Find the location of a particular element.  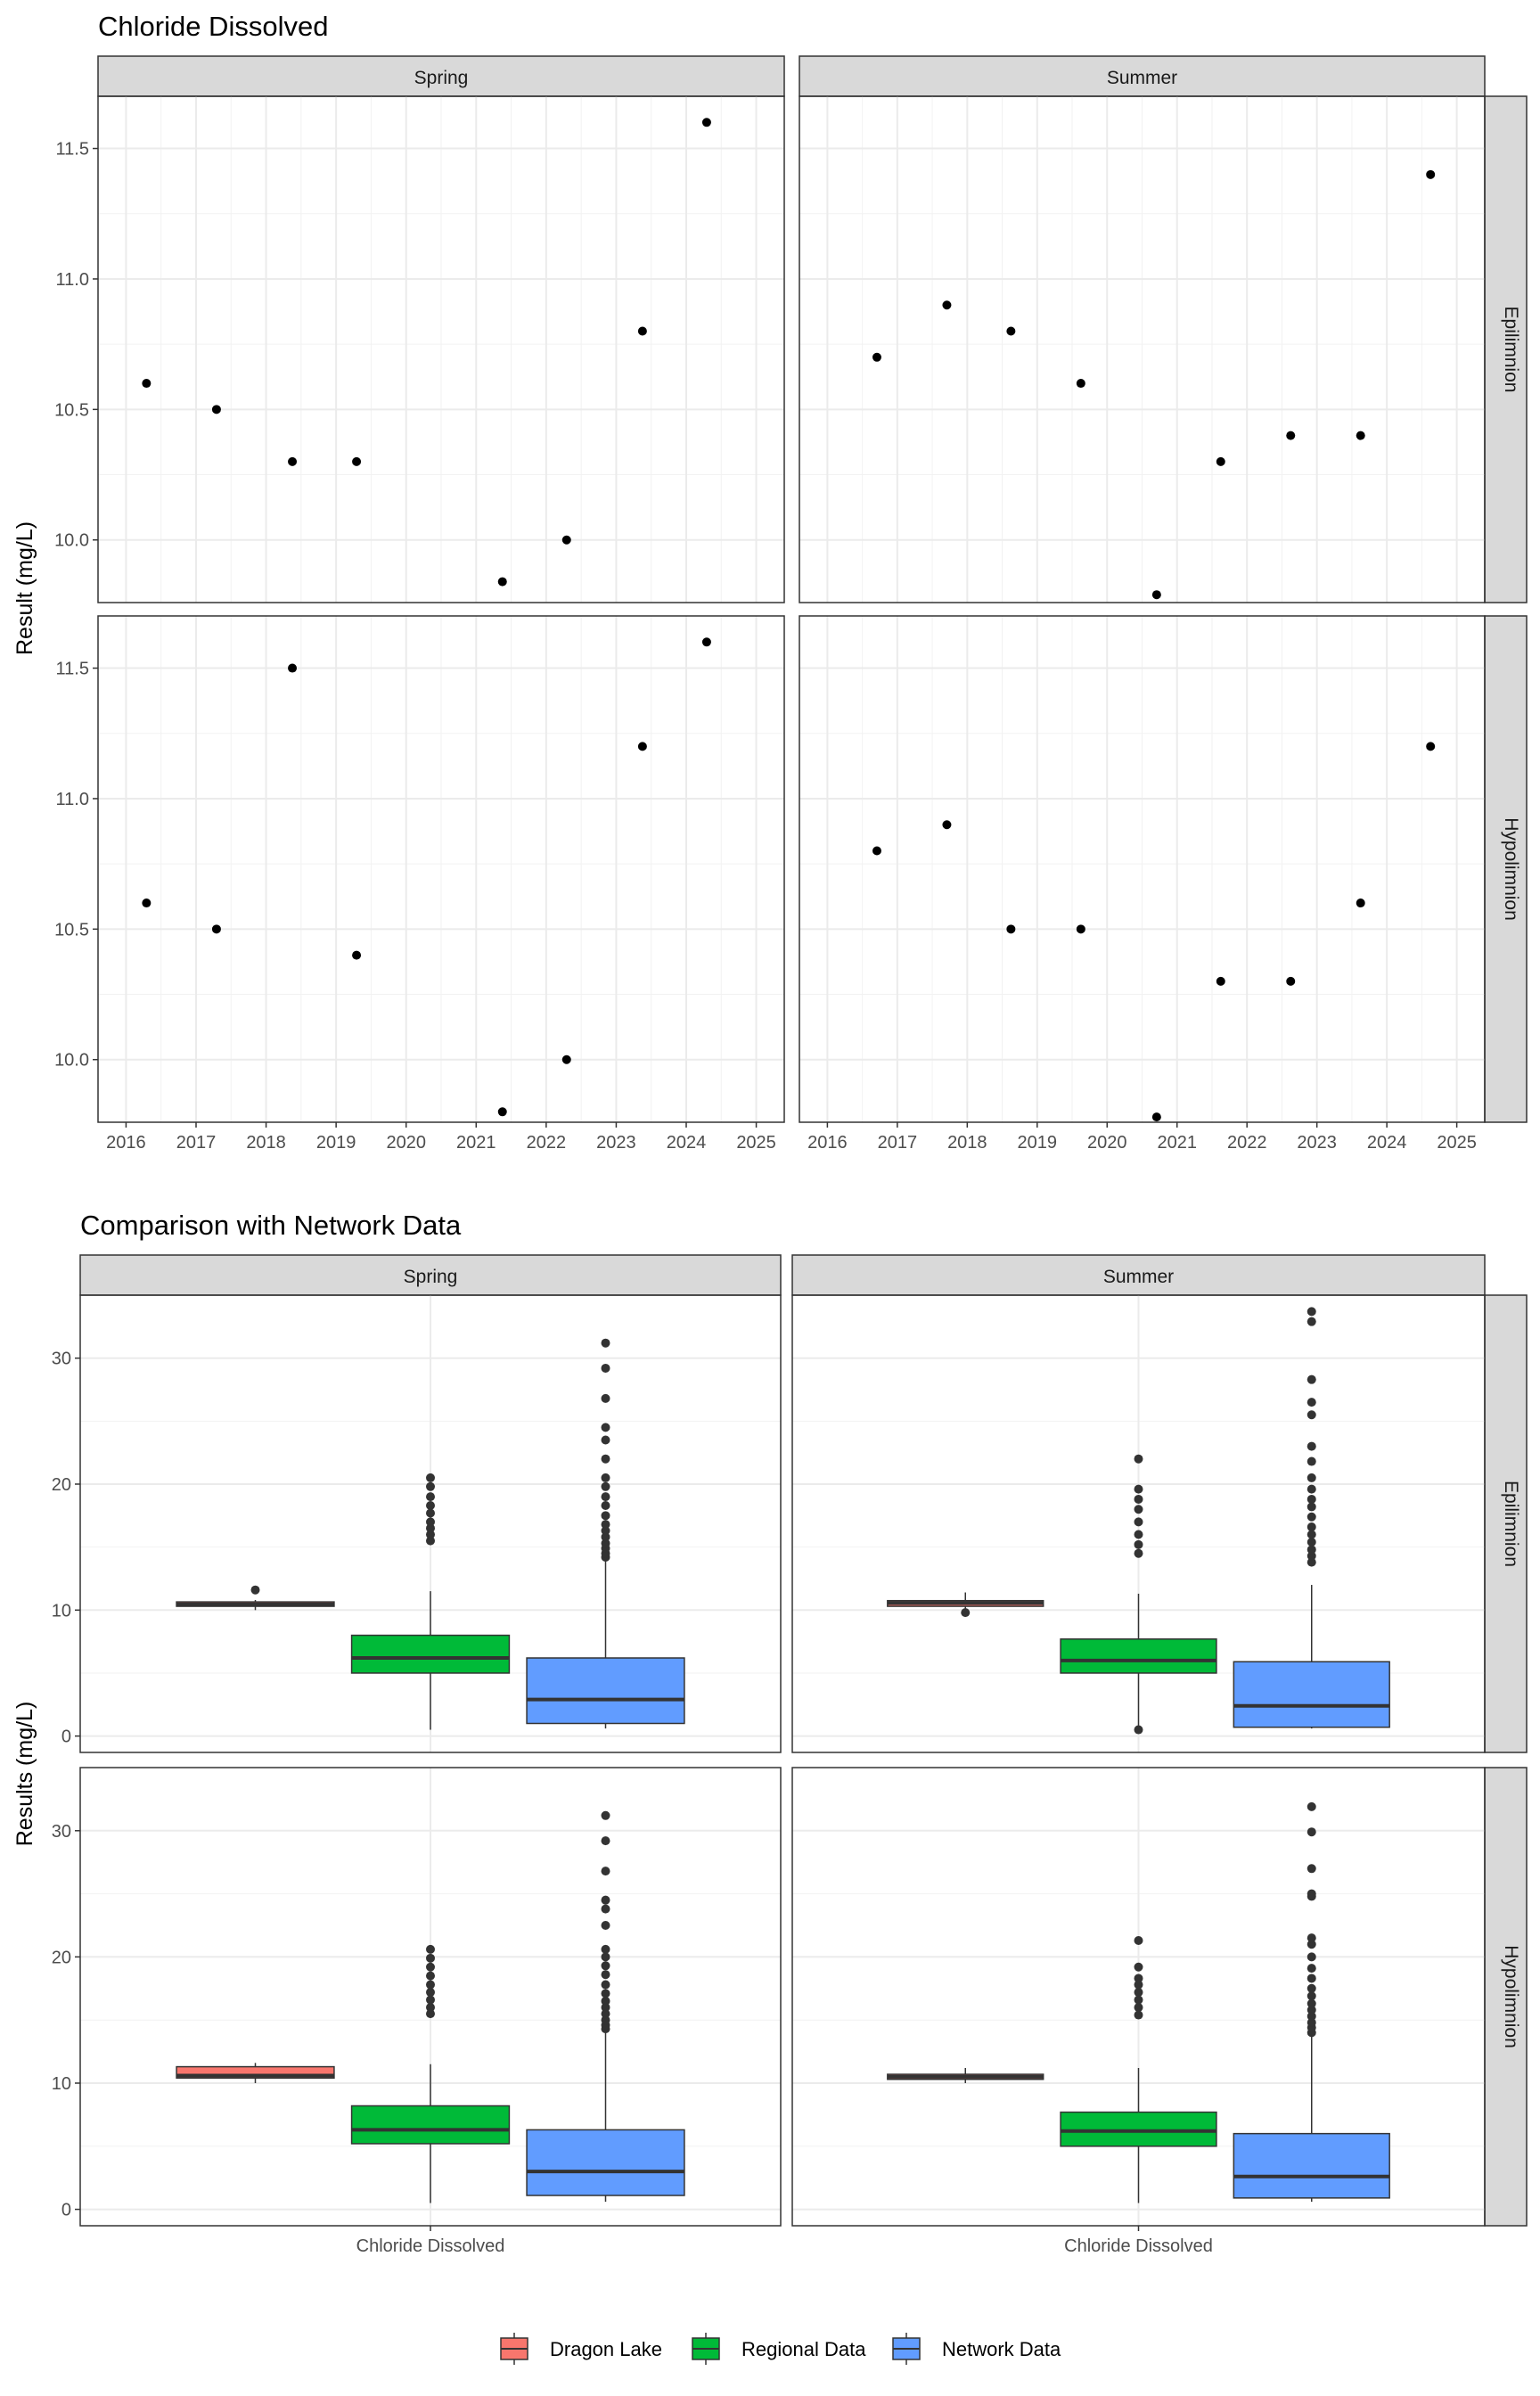

y-tick-label: 10.0 is located at coordinates (71, 1061).